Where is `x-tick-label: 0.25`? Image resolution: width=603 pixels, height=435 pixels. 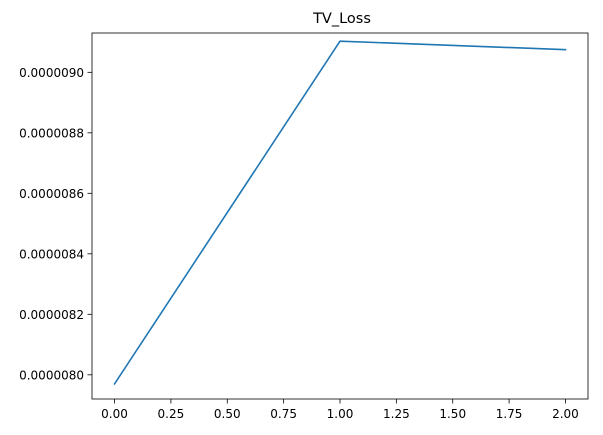
x-tick-label: 0.25 is located at coordinates (171, 414).